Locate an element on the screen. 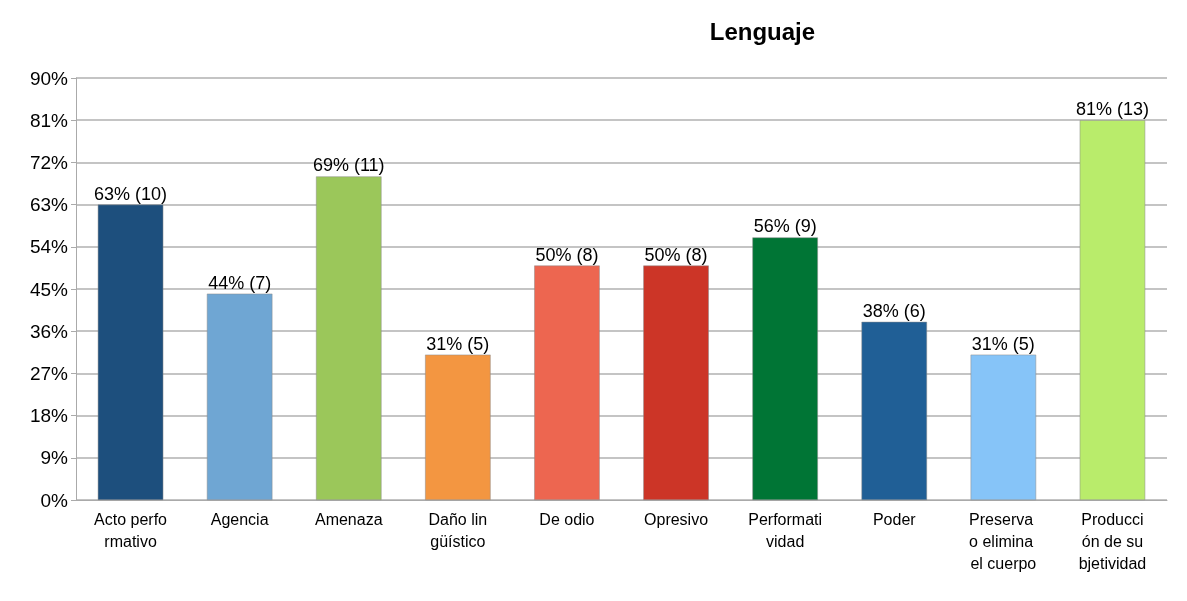  data-label: 63% (10) is located at coordinates (131, 193).